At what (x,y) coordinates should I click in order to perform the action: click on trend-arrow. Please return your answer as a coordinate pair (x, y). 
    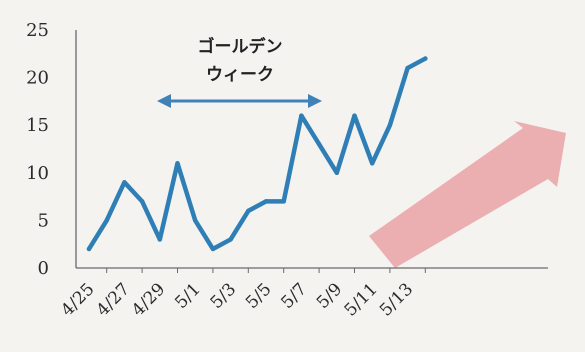
    Looking at the image, I should click on (467, 194).